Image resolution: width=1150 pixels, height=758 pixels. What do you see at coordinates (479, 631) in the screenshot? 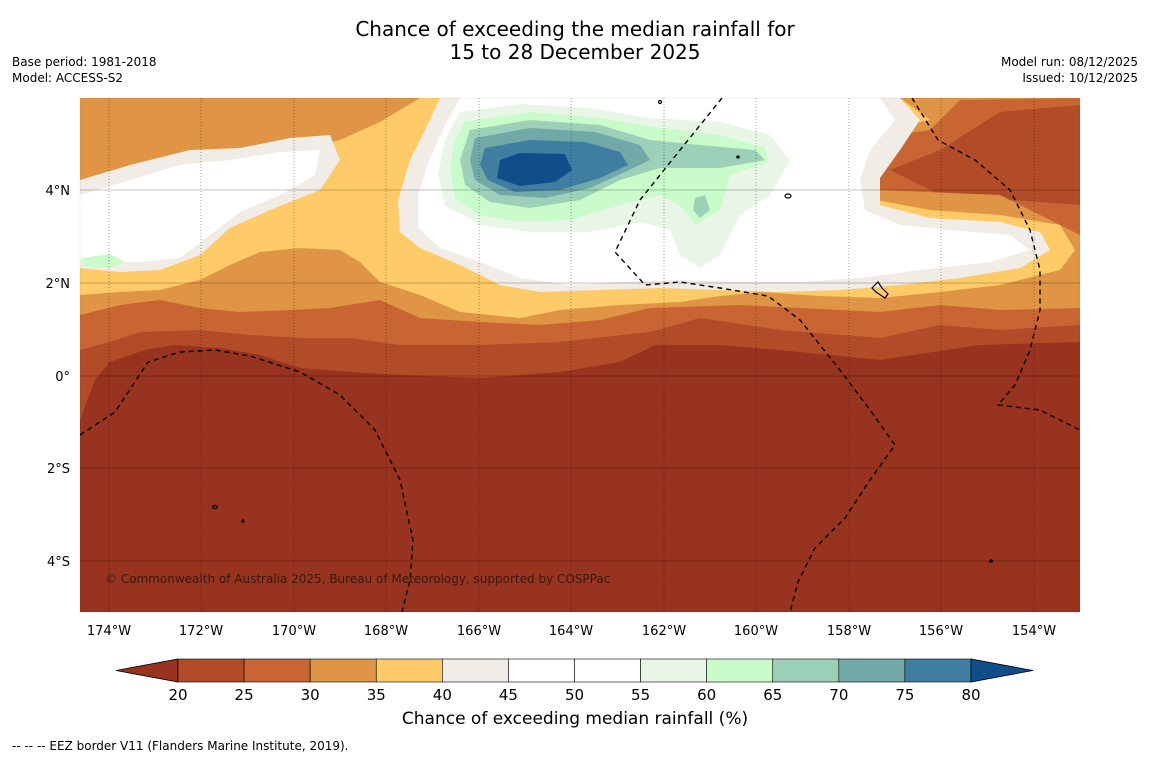
I see `lon-label: 166°W` at bounding box center [479, 631].